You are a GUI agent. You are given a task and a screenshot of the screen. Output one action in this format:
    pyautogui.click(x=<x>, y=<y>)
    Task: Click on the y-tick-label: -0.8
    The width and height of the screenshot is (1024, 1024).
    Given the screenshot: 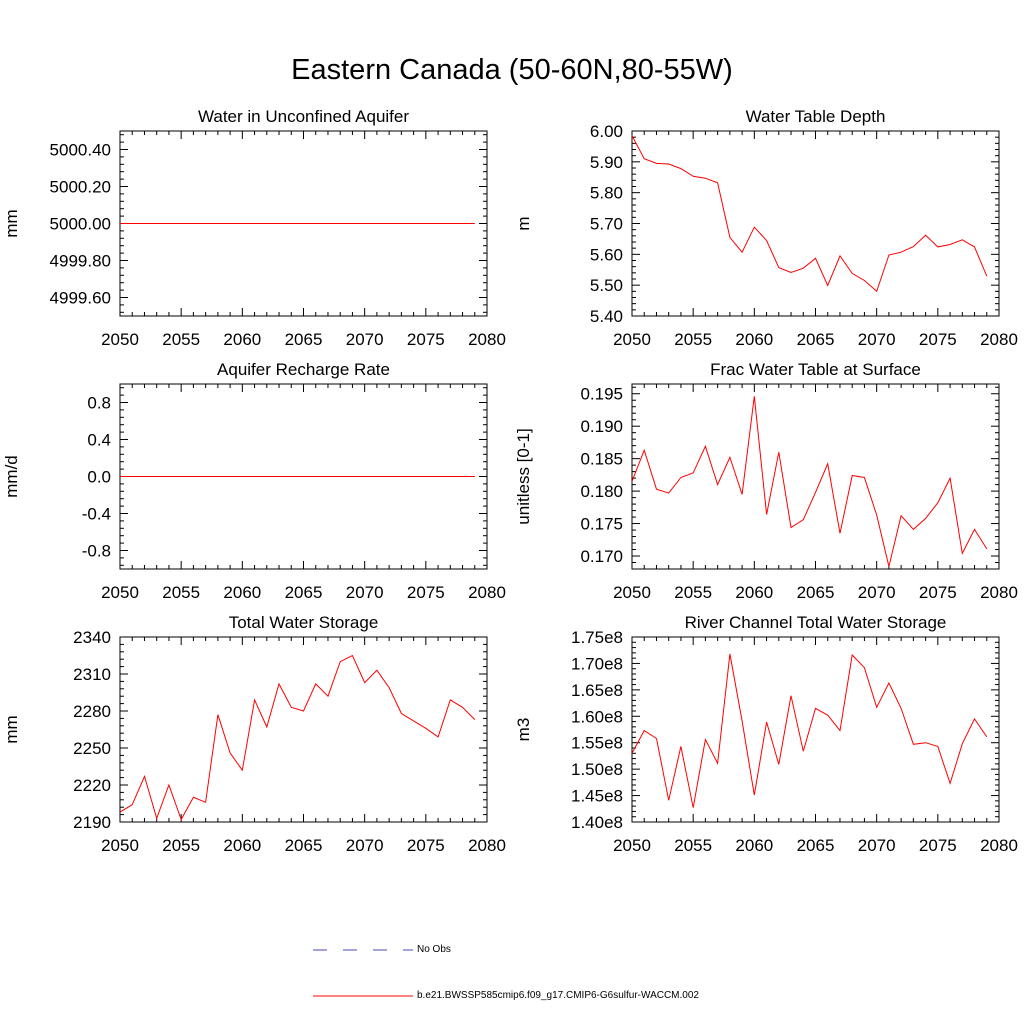 What is the action you would take?
    pyautogui.click(x=96, y=551)
    